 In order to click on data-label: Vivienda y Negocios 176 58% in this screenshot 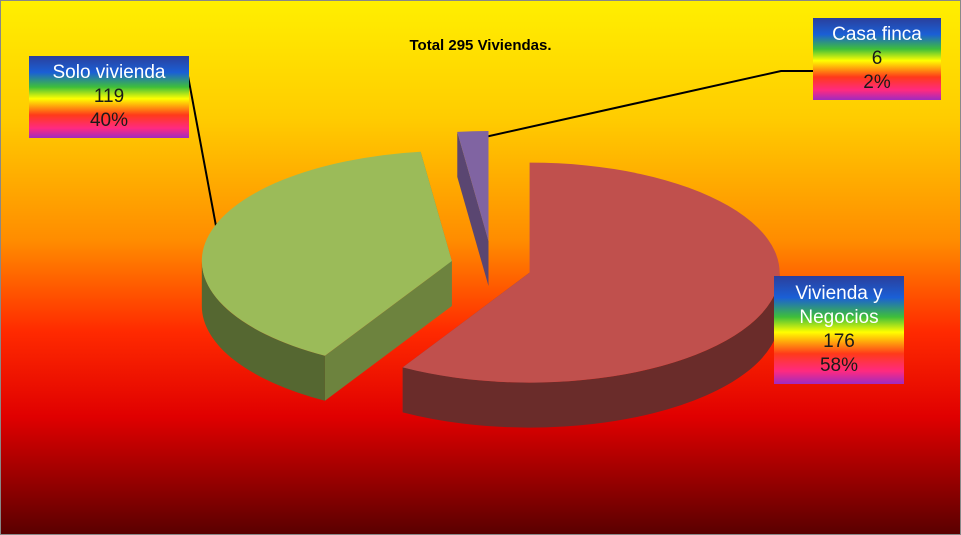, I will do `click(839, 330)`.